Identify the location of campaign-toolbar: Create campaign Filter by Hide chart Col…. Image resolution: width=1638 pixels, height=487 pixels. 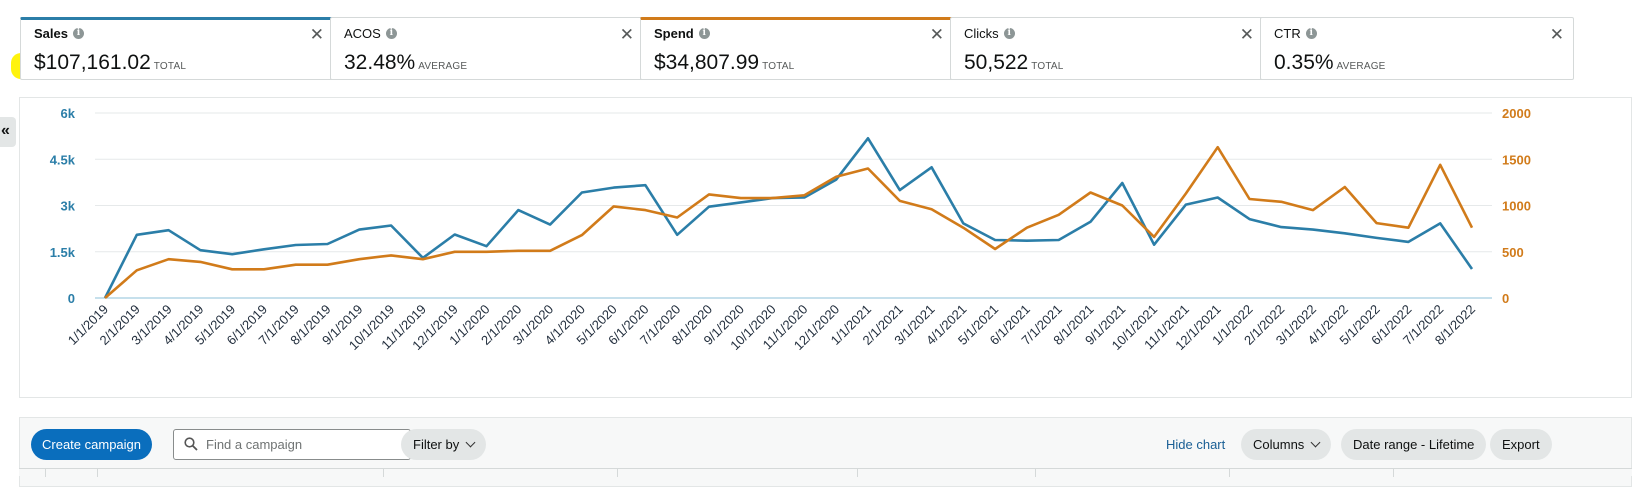
(825, 452).